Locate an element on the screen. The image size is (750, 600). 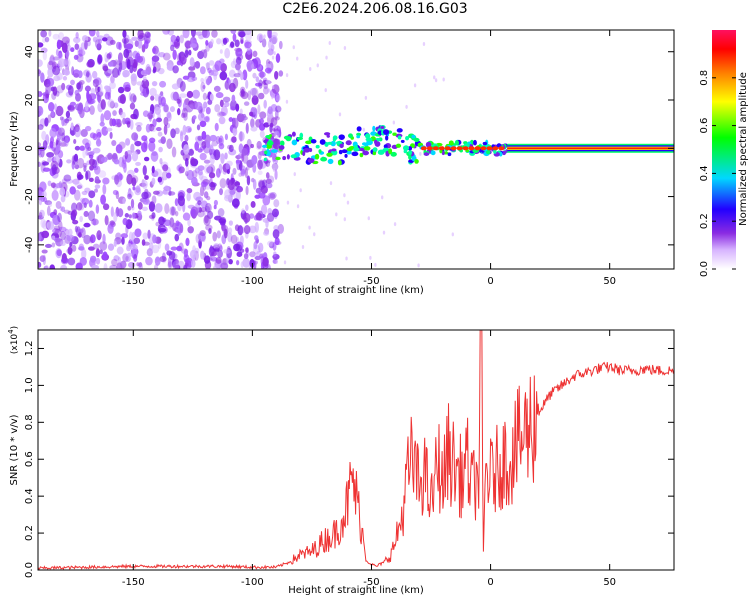
chart-title: C2E6.2024.206.08.16.G03 is located at coordinates (375, 9).